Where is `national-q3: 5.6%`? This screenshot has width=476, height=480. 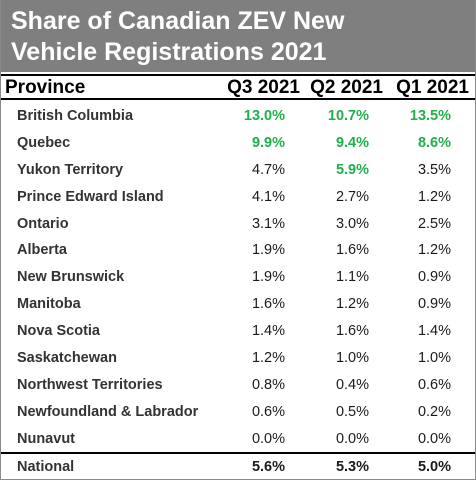
national-q3: 5.6% is located at coordinates (268, 467).